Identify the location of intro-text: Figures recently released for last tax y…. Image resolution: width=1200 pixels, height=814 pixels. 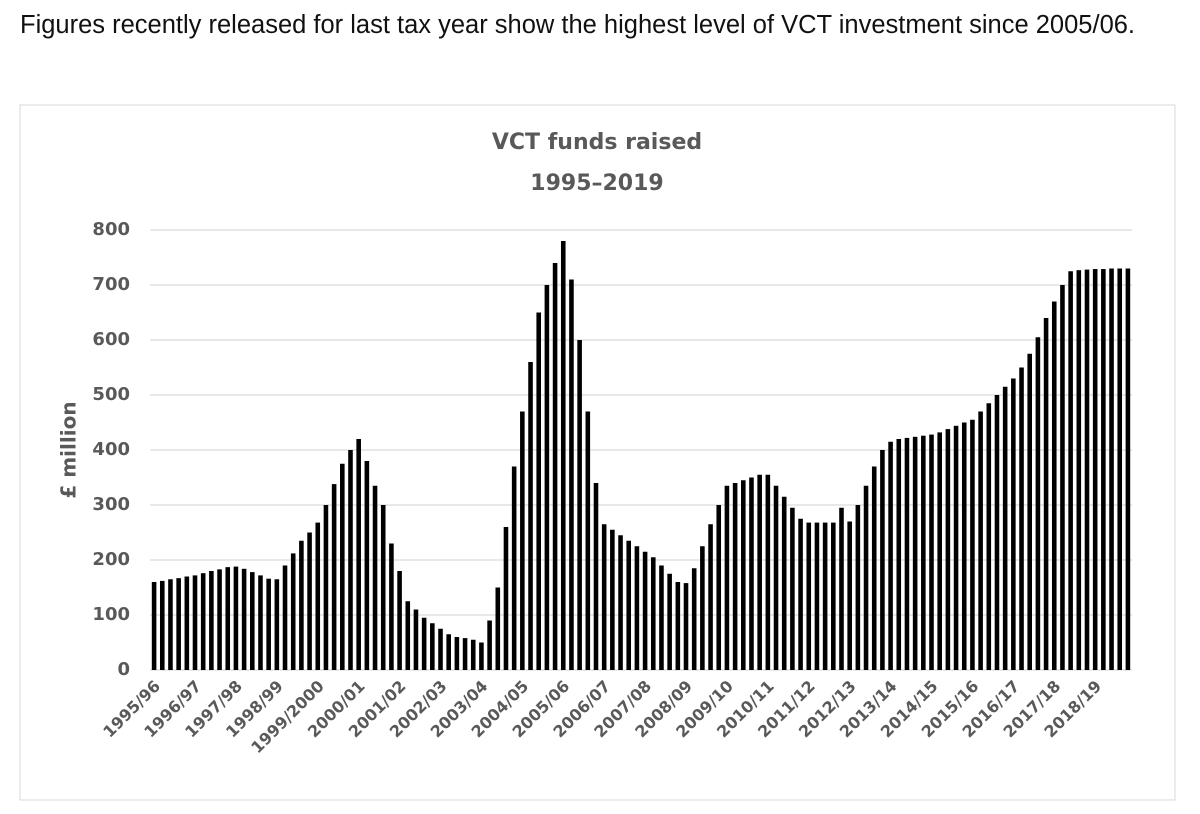
(578, 25).